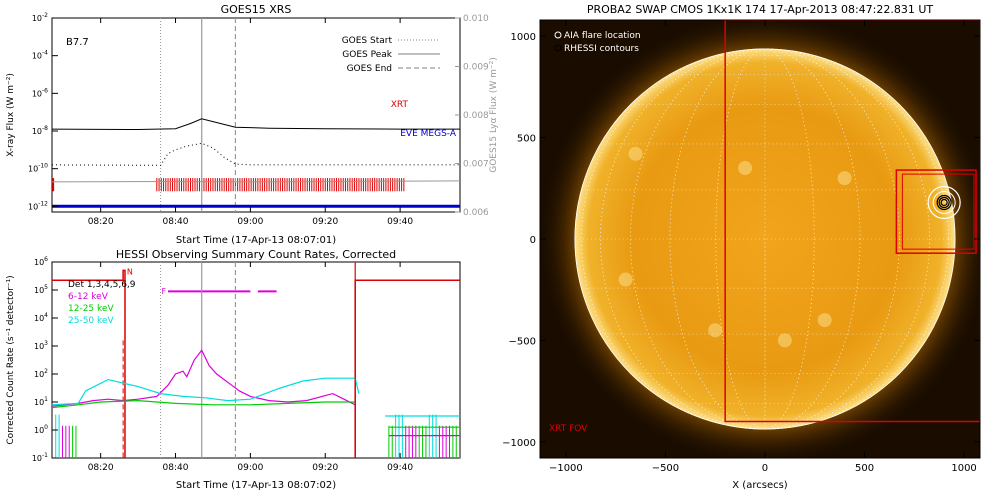  I want to click on goes-y-tick-label-exponent: -12, so click(43, 203).